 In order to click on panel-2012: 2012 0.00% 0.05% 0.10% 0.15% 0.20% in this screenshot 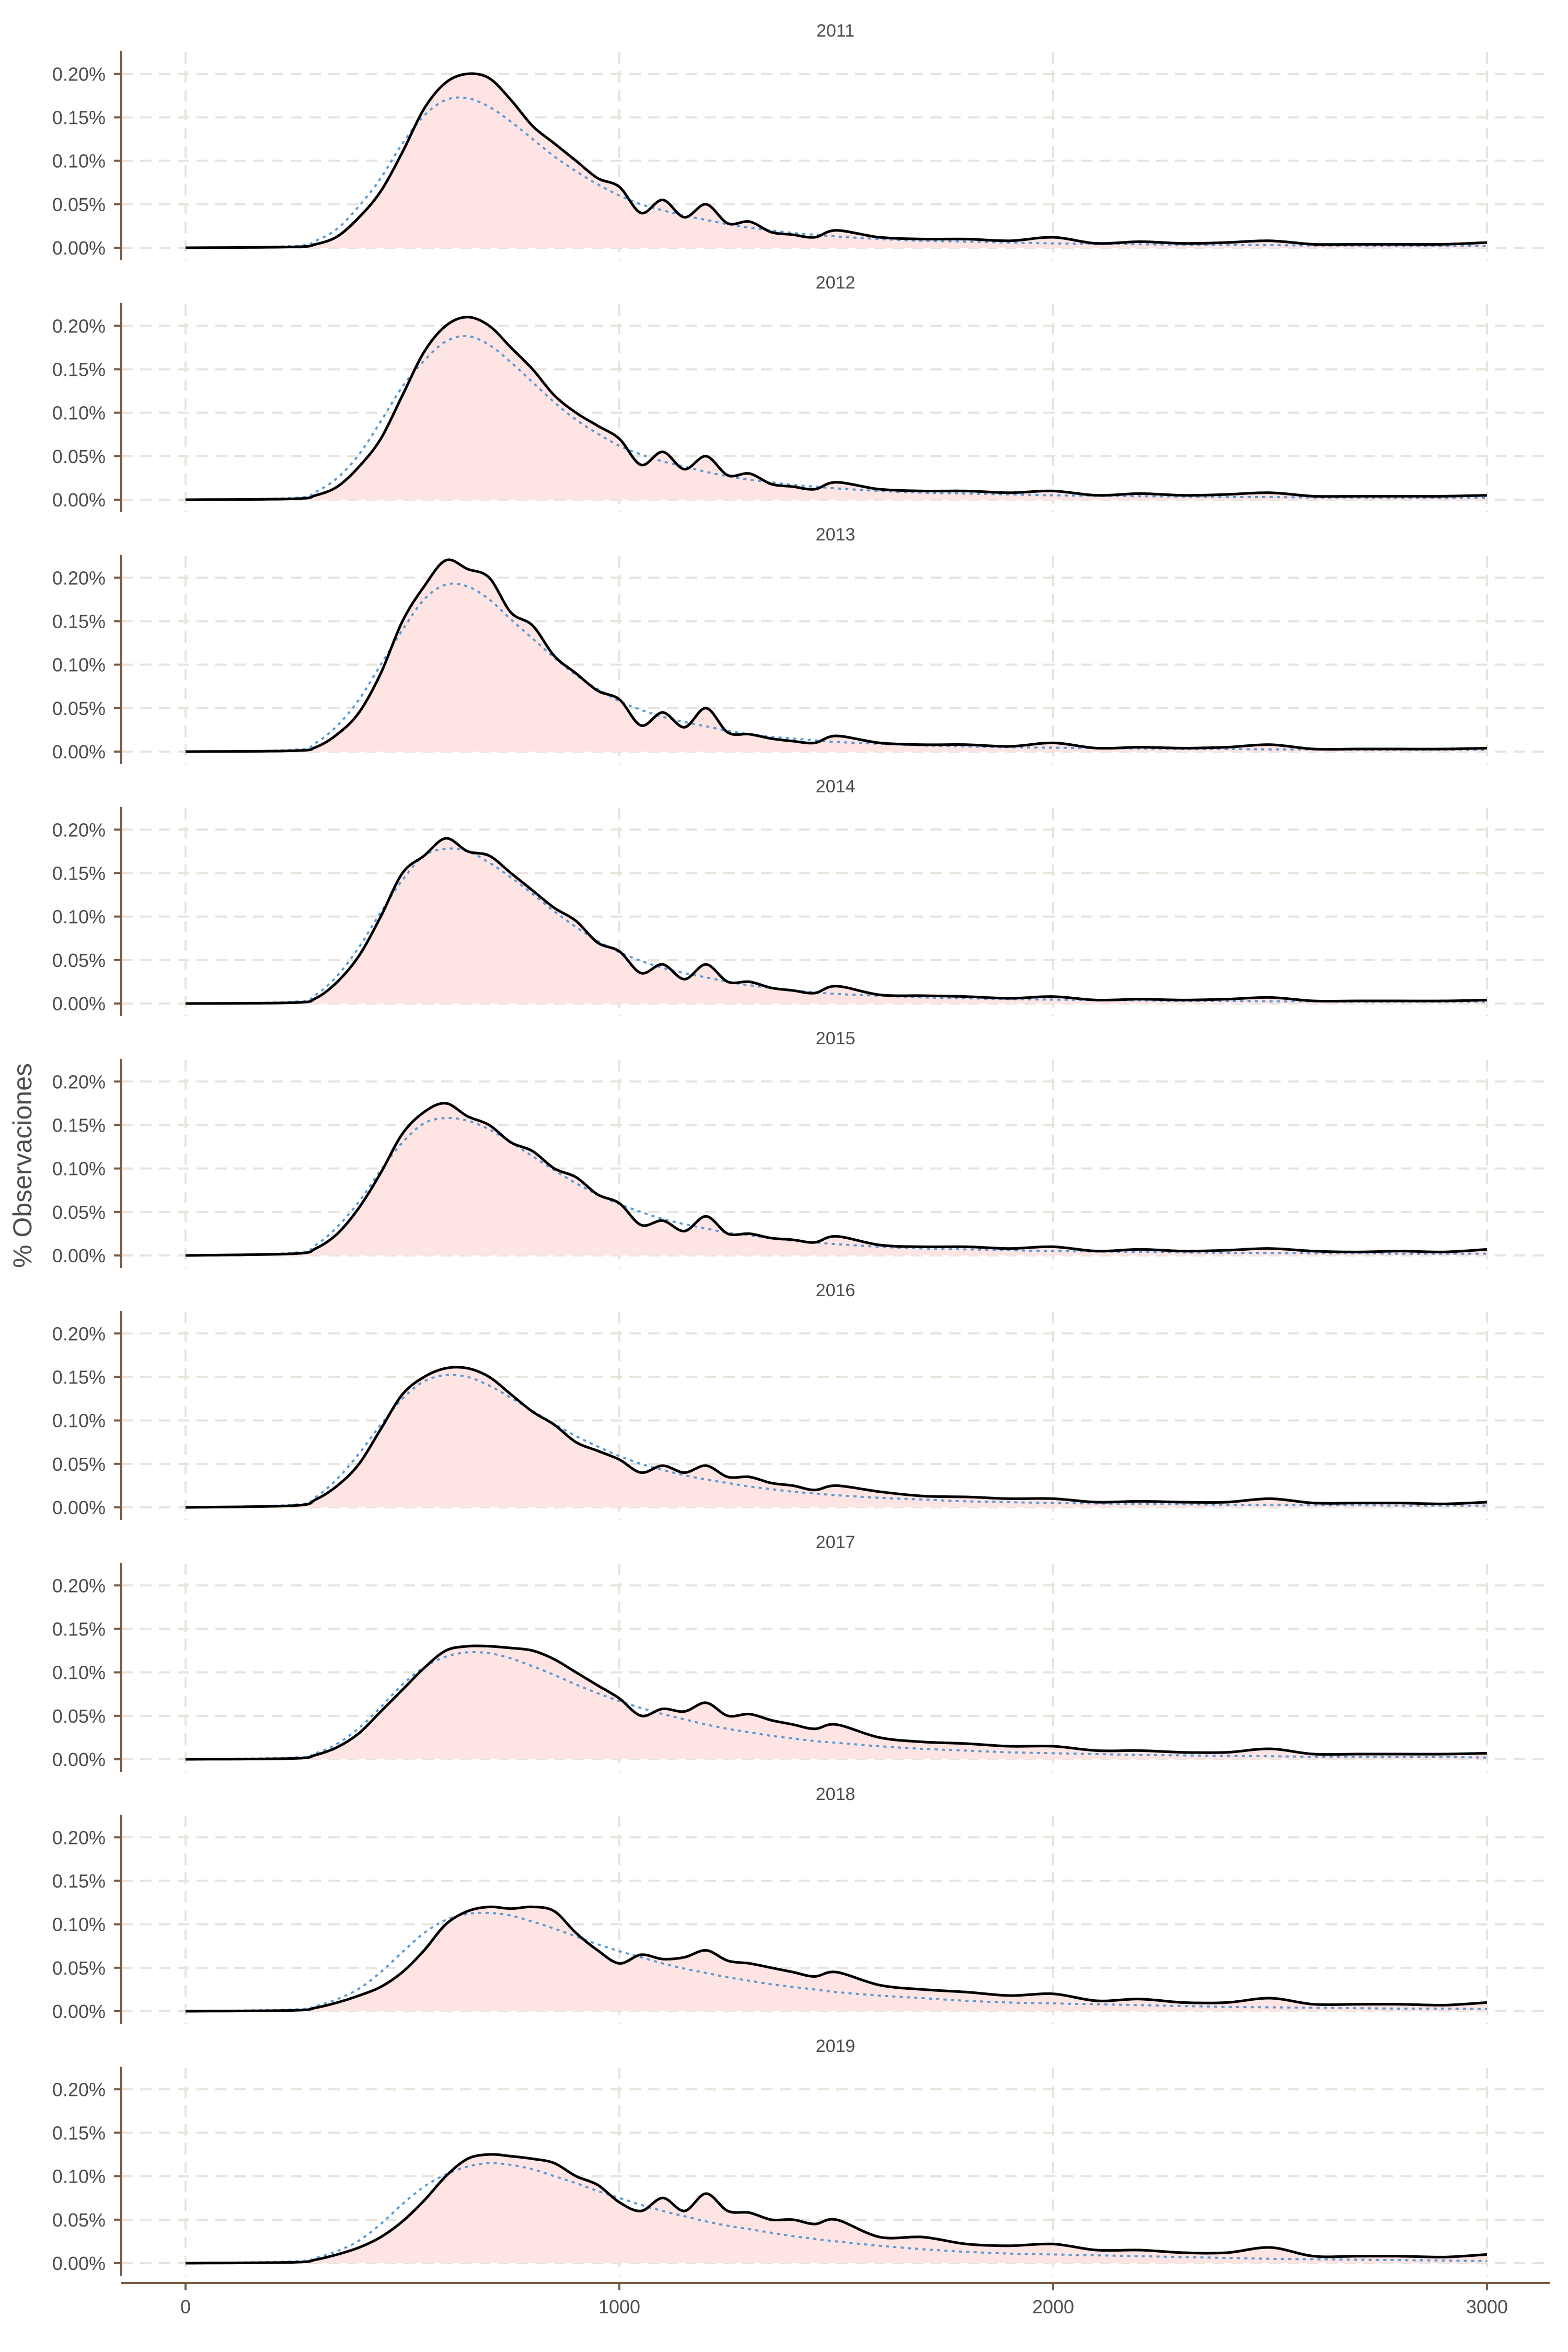, I will do `click(801, 392)`.